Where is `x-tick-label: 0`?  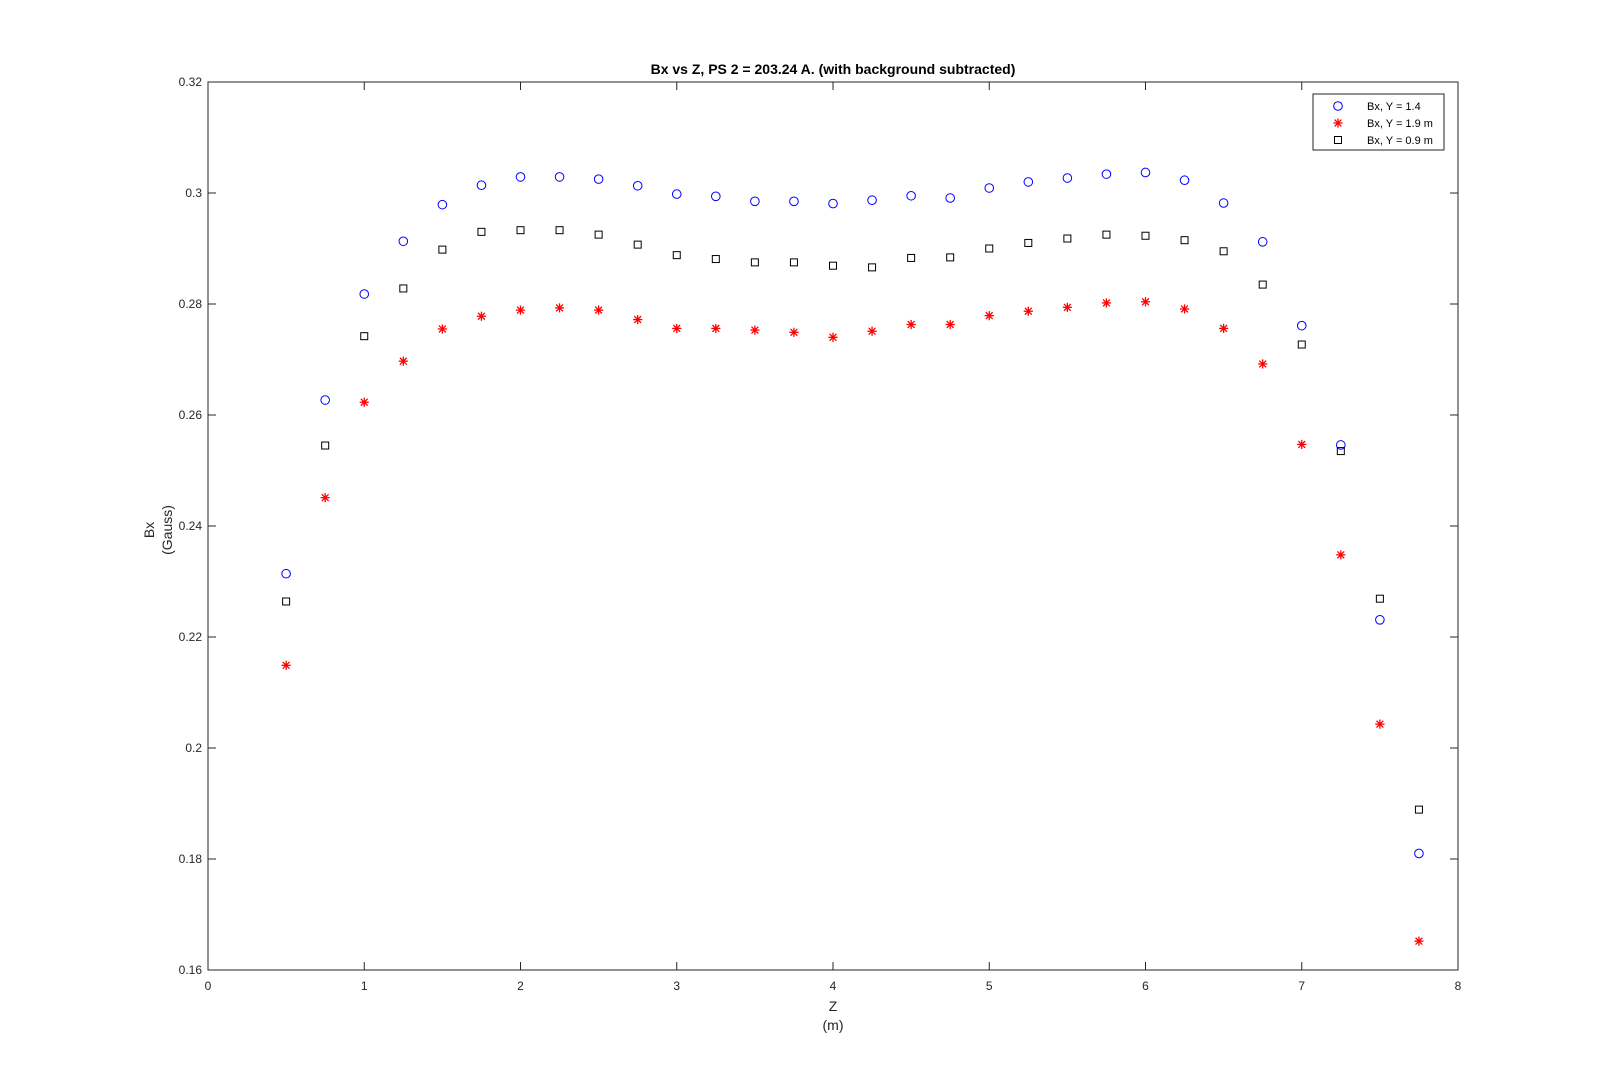
x-tick-label: 0 is located at coordinates (208, 986).